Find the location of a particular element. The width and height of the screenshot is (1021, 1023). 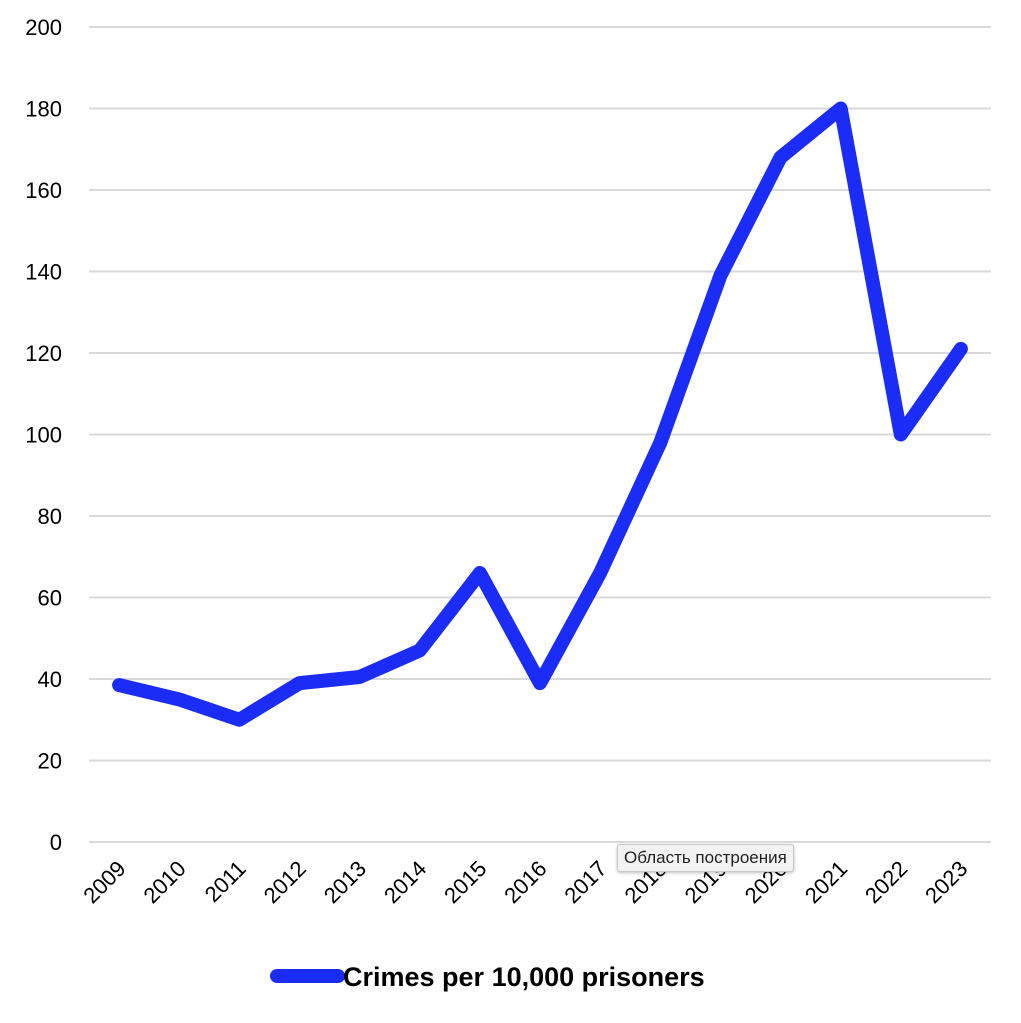

x-tick-label: 2009 is located at coordinates (104, 882).